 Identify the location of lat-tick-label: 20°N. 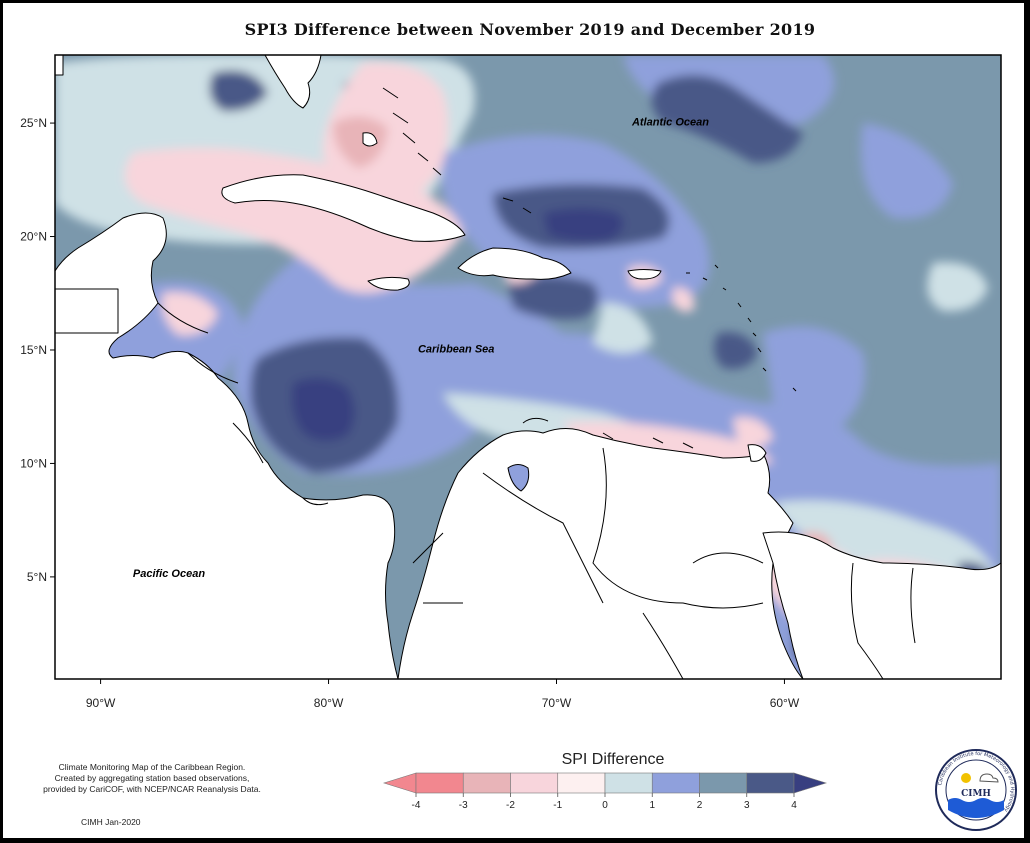
(33, 237).